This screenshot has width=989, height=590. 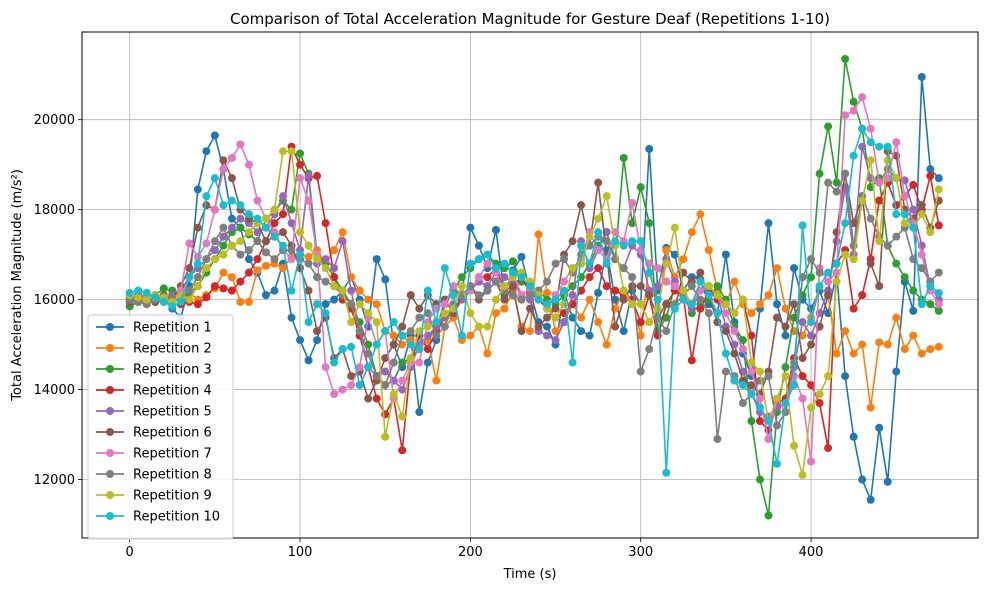 What do you see at coordinates (154, 391) in the screenshot?
I see `legend-item: Repetition 4` at bounding box center [154, 391].